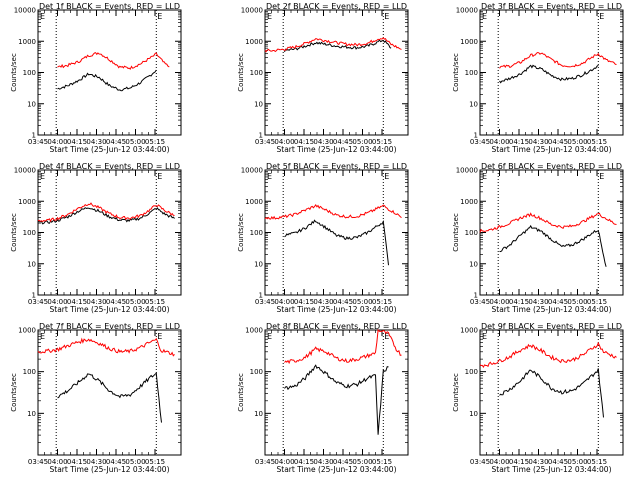  What do you see at coordinates (336, 166) in the screenshot?
I see `plot-title: Det 5f BLACK = Events, RED = LLD` at bounding box center [336, 166].